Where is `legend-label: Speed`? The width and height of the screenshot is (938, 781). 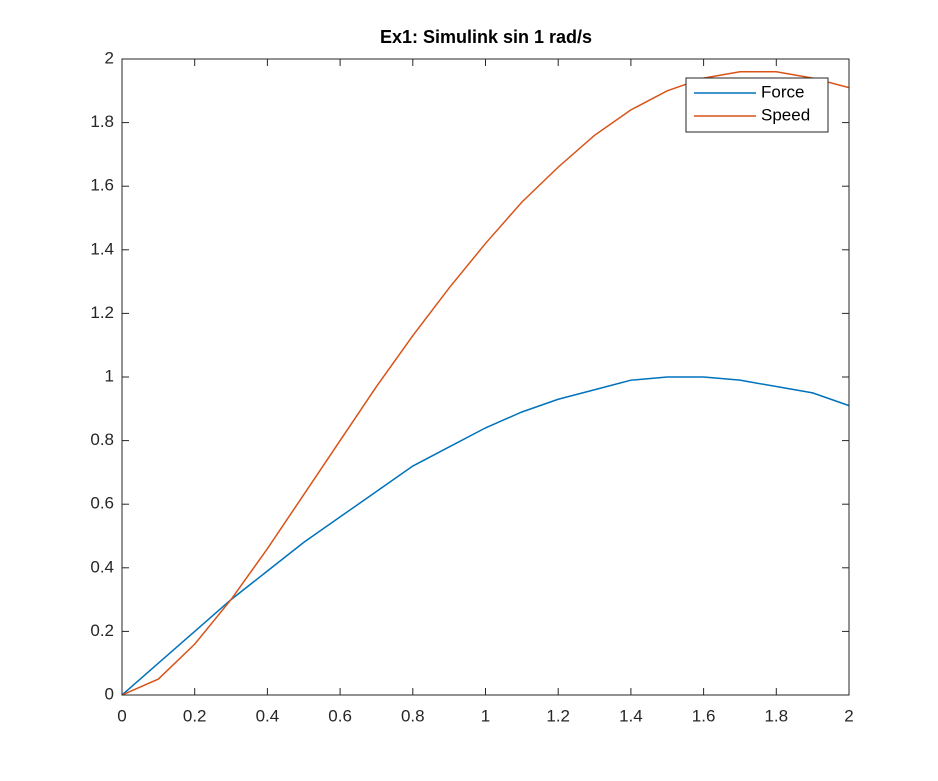 legend-label: Speed is located at coordinates (785, 114).